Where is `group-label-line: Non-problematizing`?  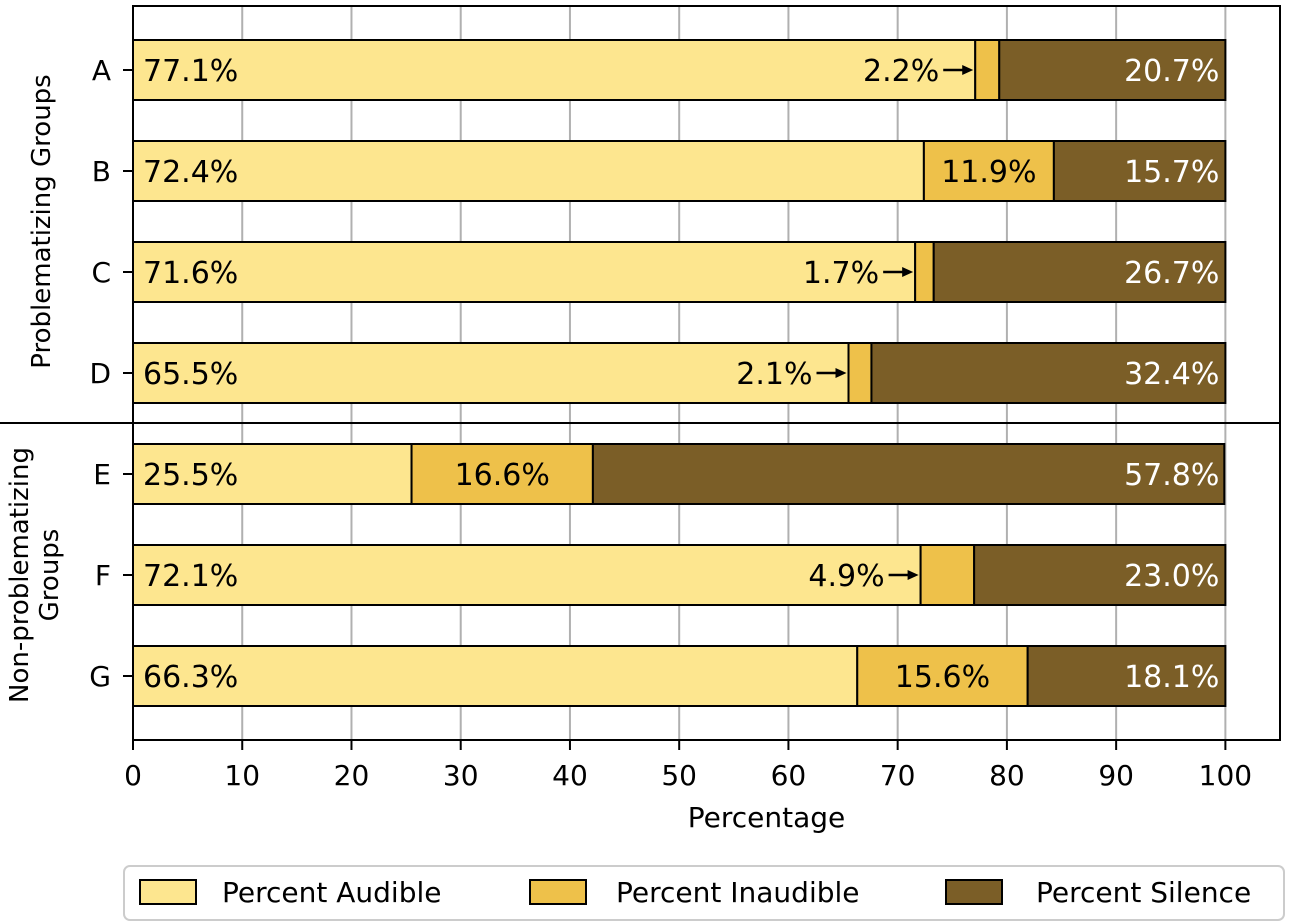
group-label-line: Non-problematizing is located at coordinates (20, 575).